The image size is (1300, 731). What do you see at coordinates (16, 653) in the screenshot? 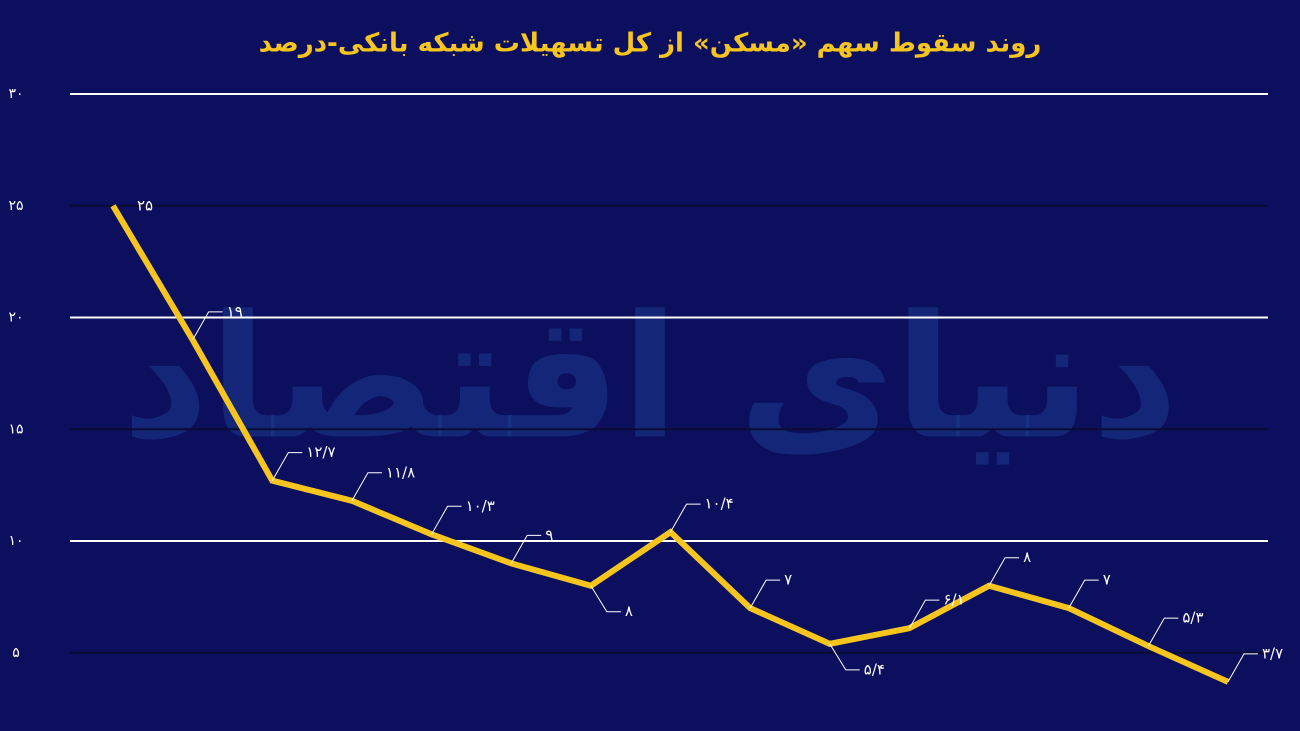
I see `y-tick-label: ۵` at bounding box center [16, 653].